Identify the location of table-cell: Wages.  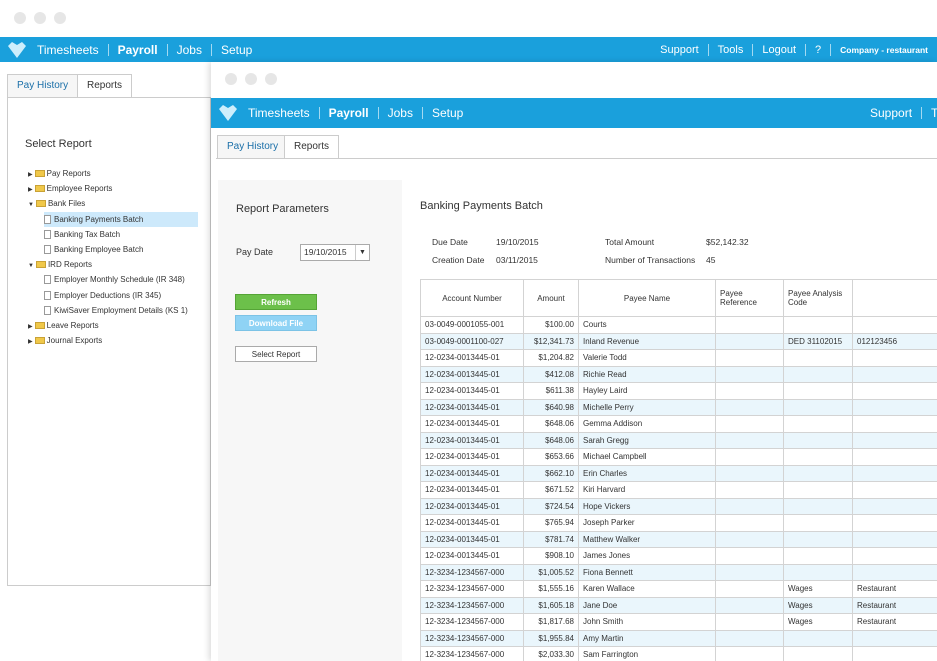
(818, 605).